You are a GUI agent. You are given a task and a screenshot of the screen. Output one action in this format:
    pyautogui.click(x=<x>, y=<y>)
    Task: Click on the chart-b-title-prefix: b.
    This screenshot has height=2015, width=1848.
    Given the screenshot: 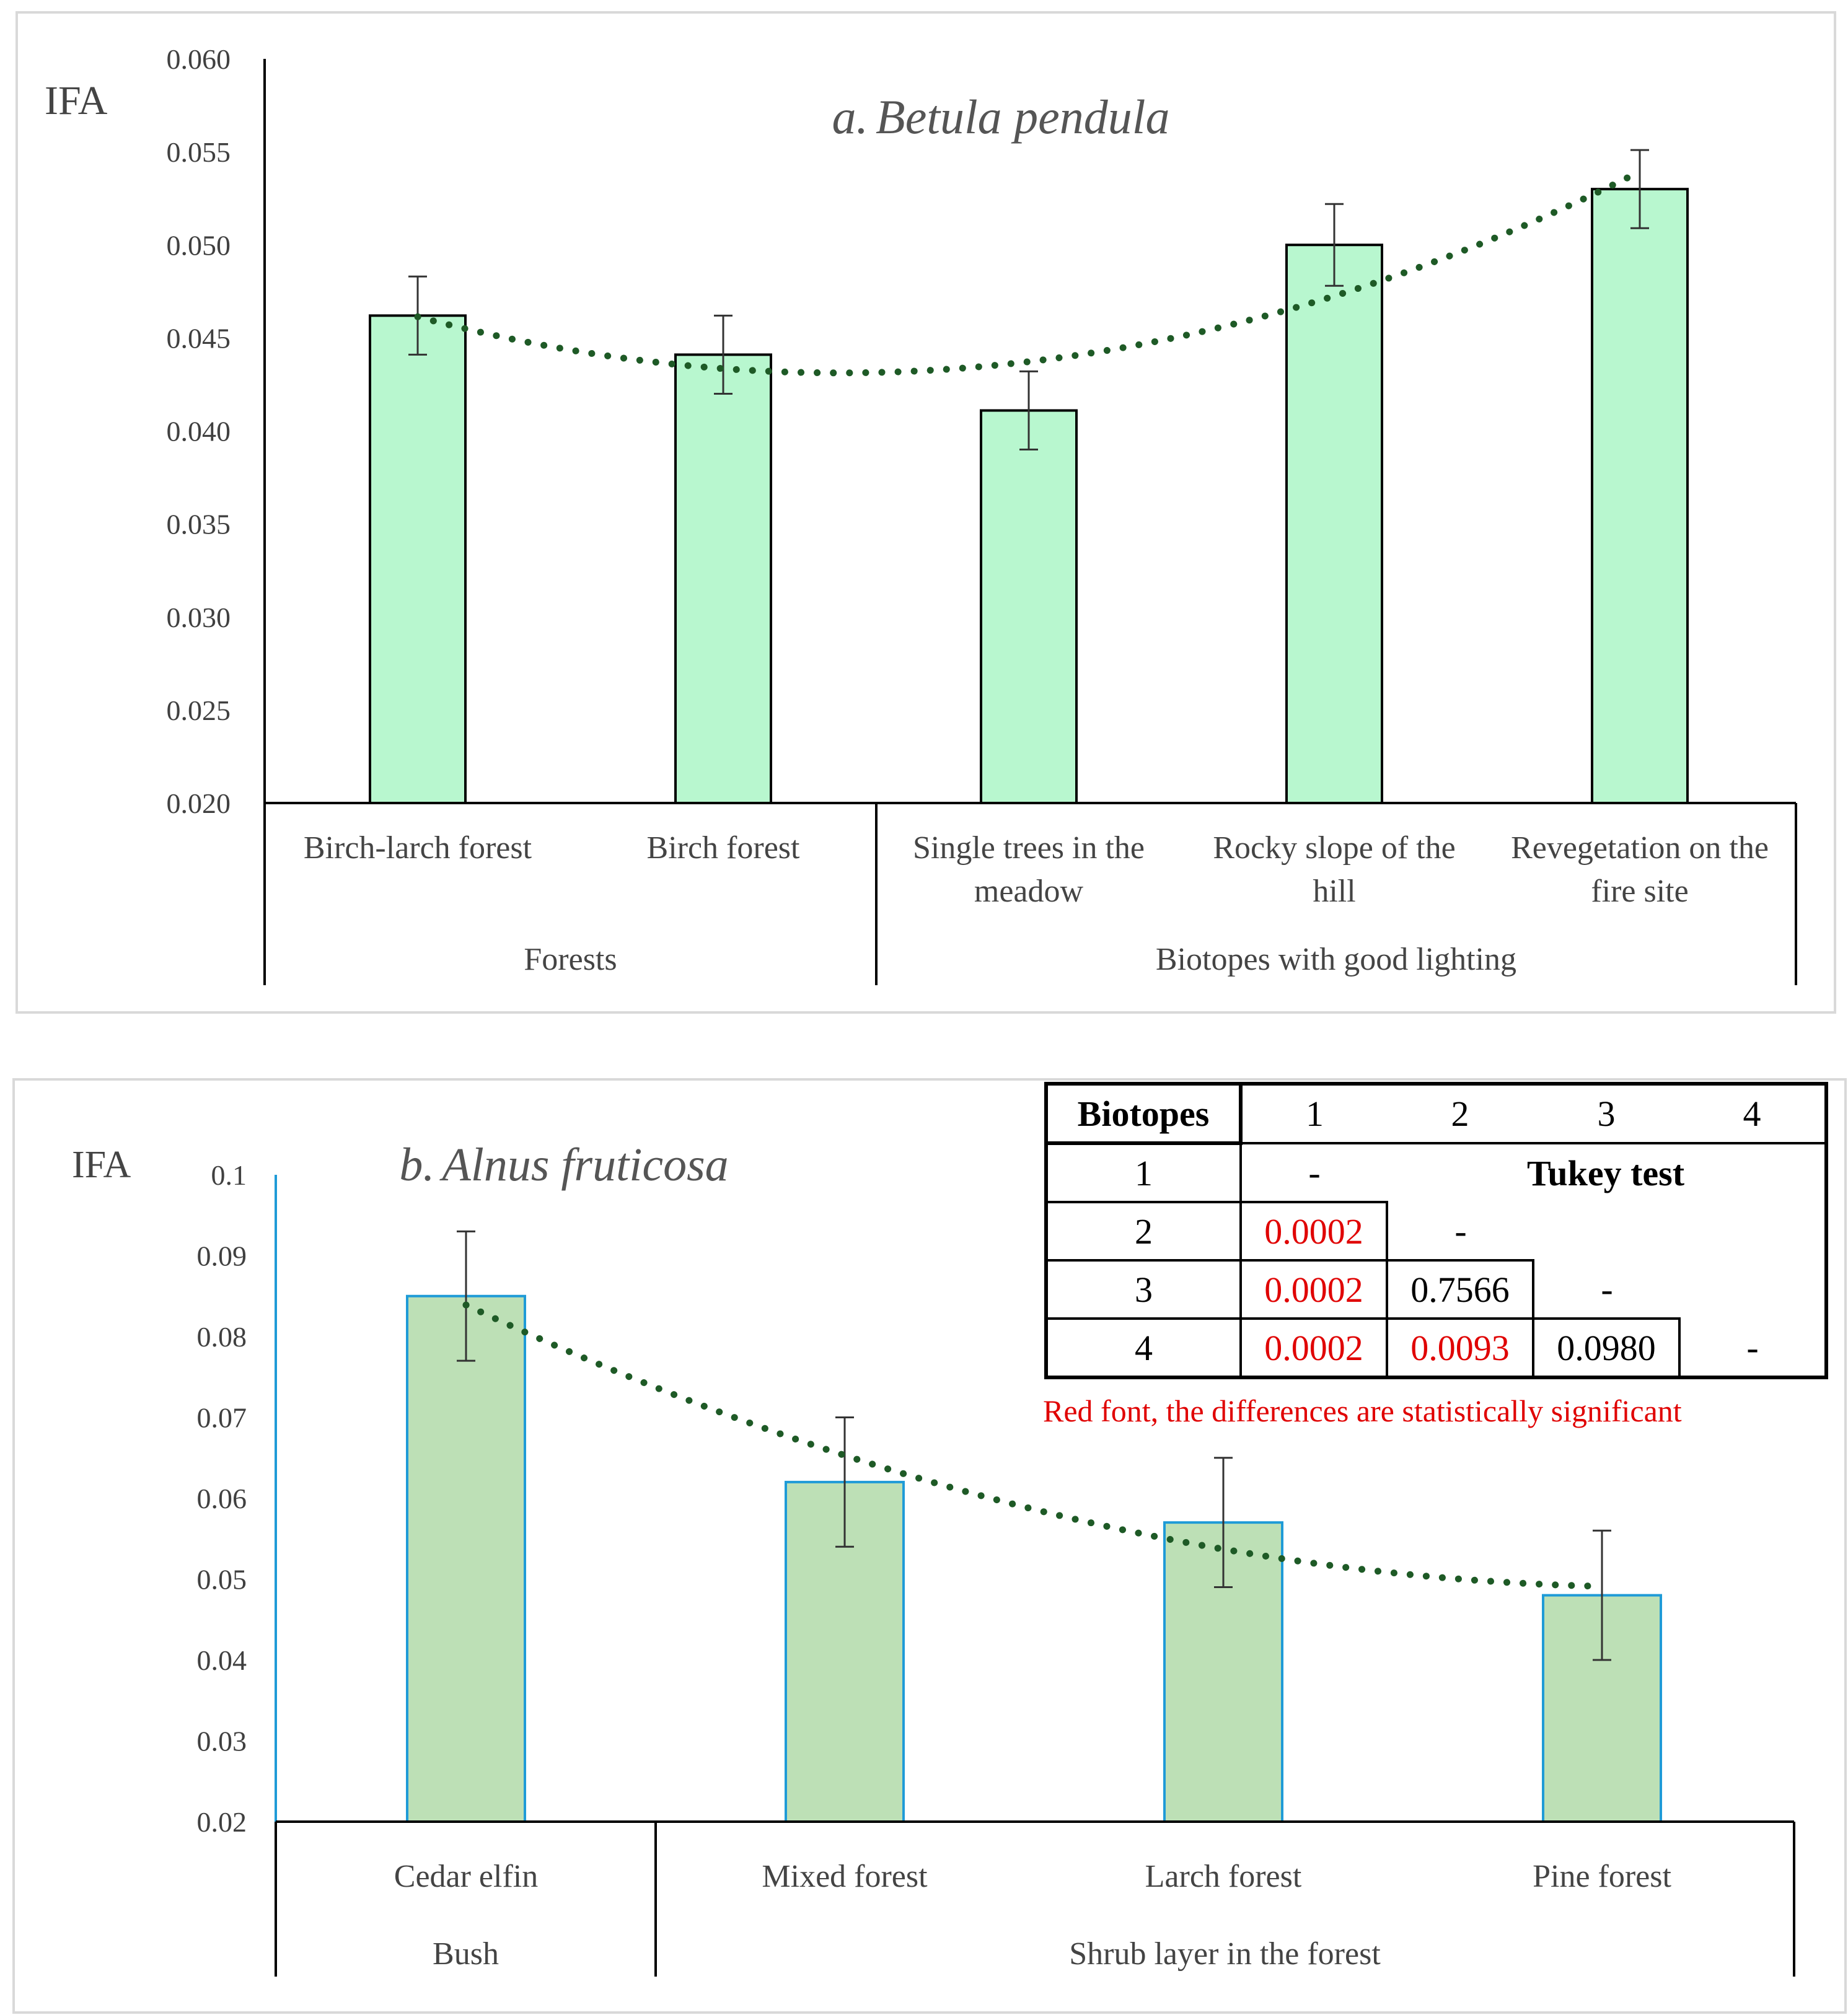 What is the action you would take?
    pyautogui.click(x=416, y=1165)
    